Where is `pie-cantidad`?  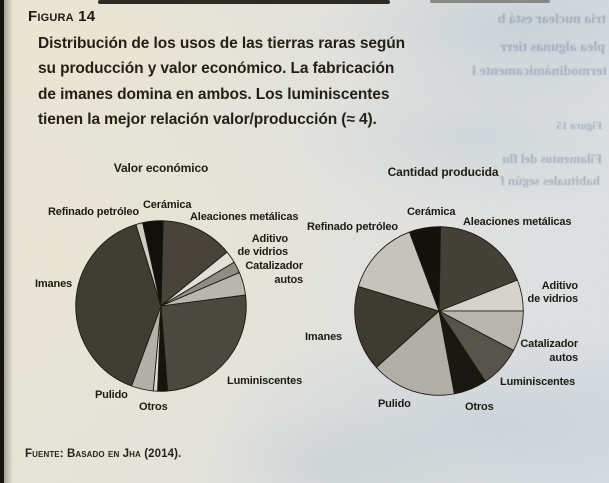 pie-cantidad is located at coordinates (439, 311).